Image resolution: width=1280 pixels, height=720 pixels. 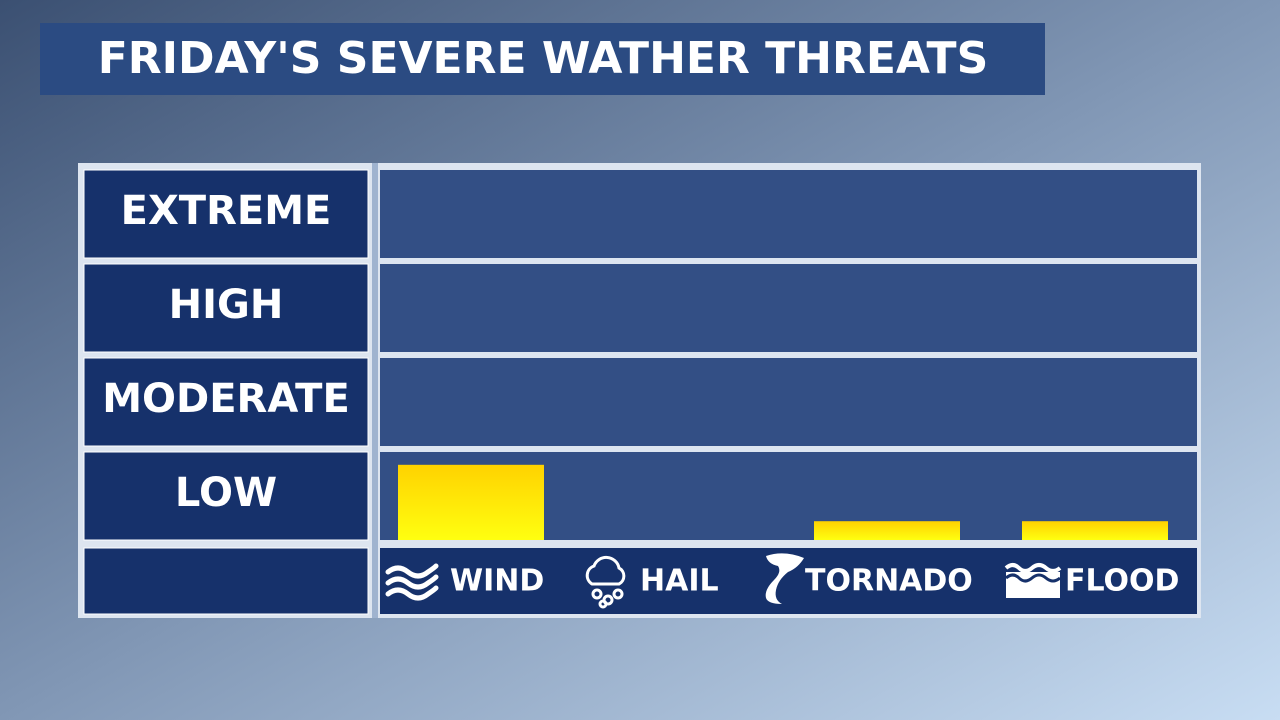 What do you see at coordinates (226, 399) in the screenshot?
I see `y-tick-label: MODERATE` at bounding box center [226, 399].